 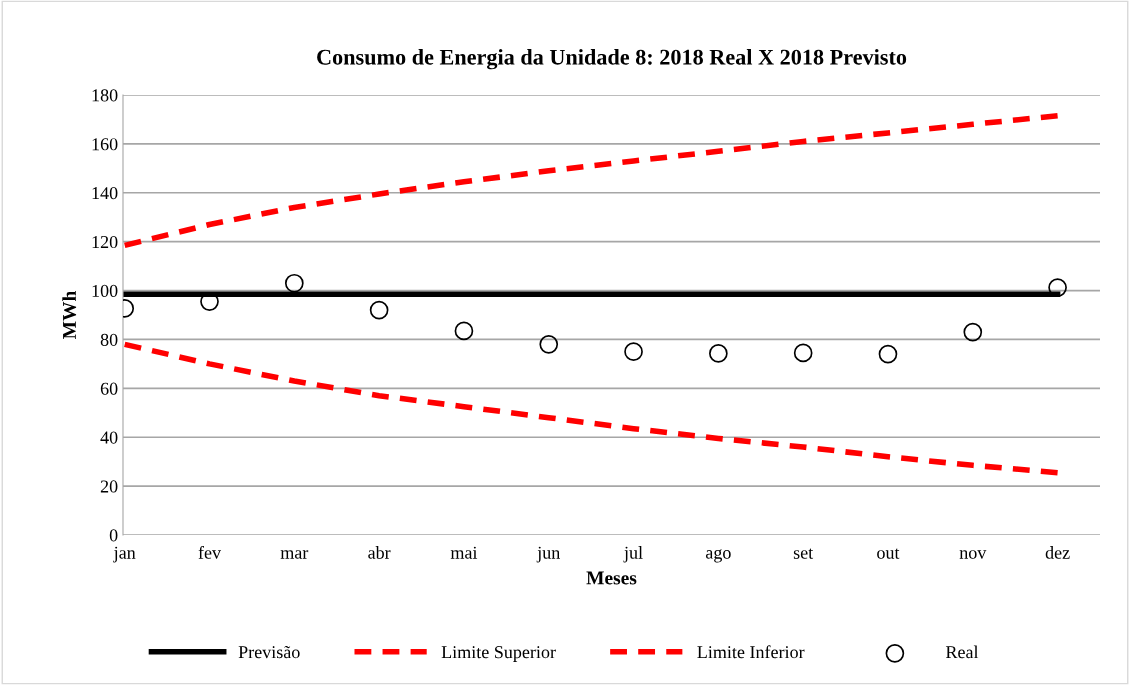 What do you see at coordinates (973, 554) in the screenshot?
I see `x-tick-label: nov` at bounding box center [973, 554].